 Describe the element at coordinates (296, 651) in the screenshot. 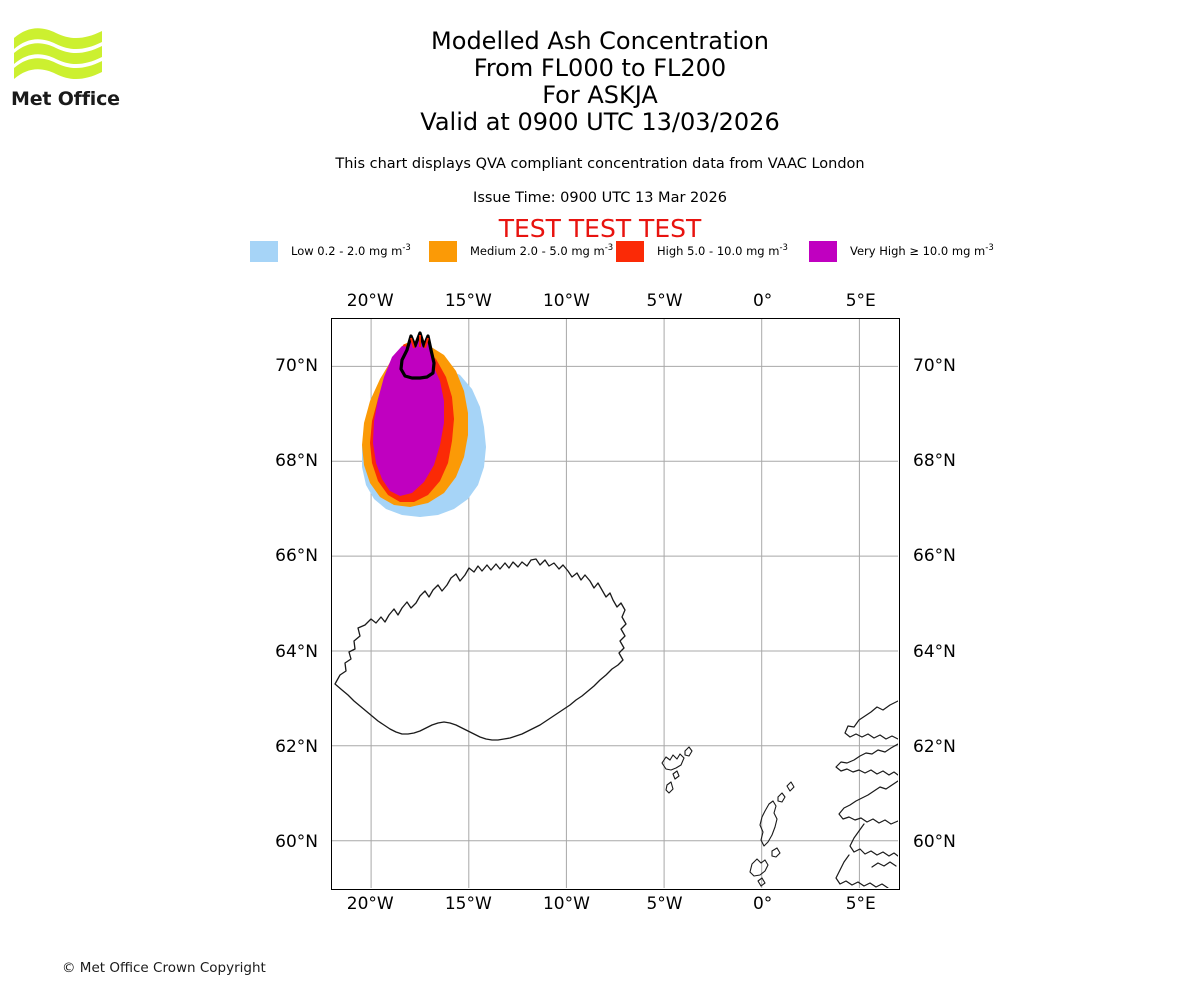

I see `lat-tick-left-3: 64°N` at that location.